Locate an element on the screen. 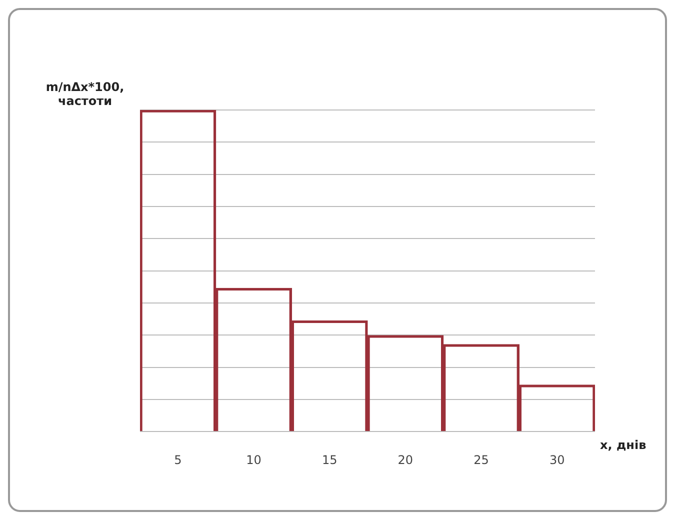 The image size is (677, 523). x-tick-label: 15 is located at coordinates (330, 459).